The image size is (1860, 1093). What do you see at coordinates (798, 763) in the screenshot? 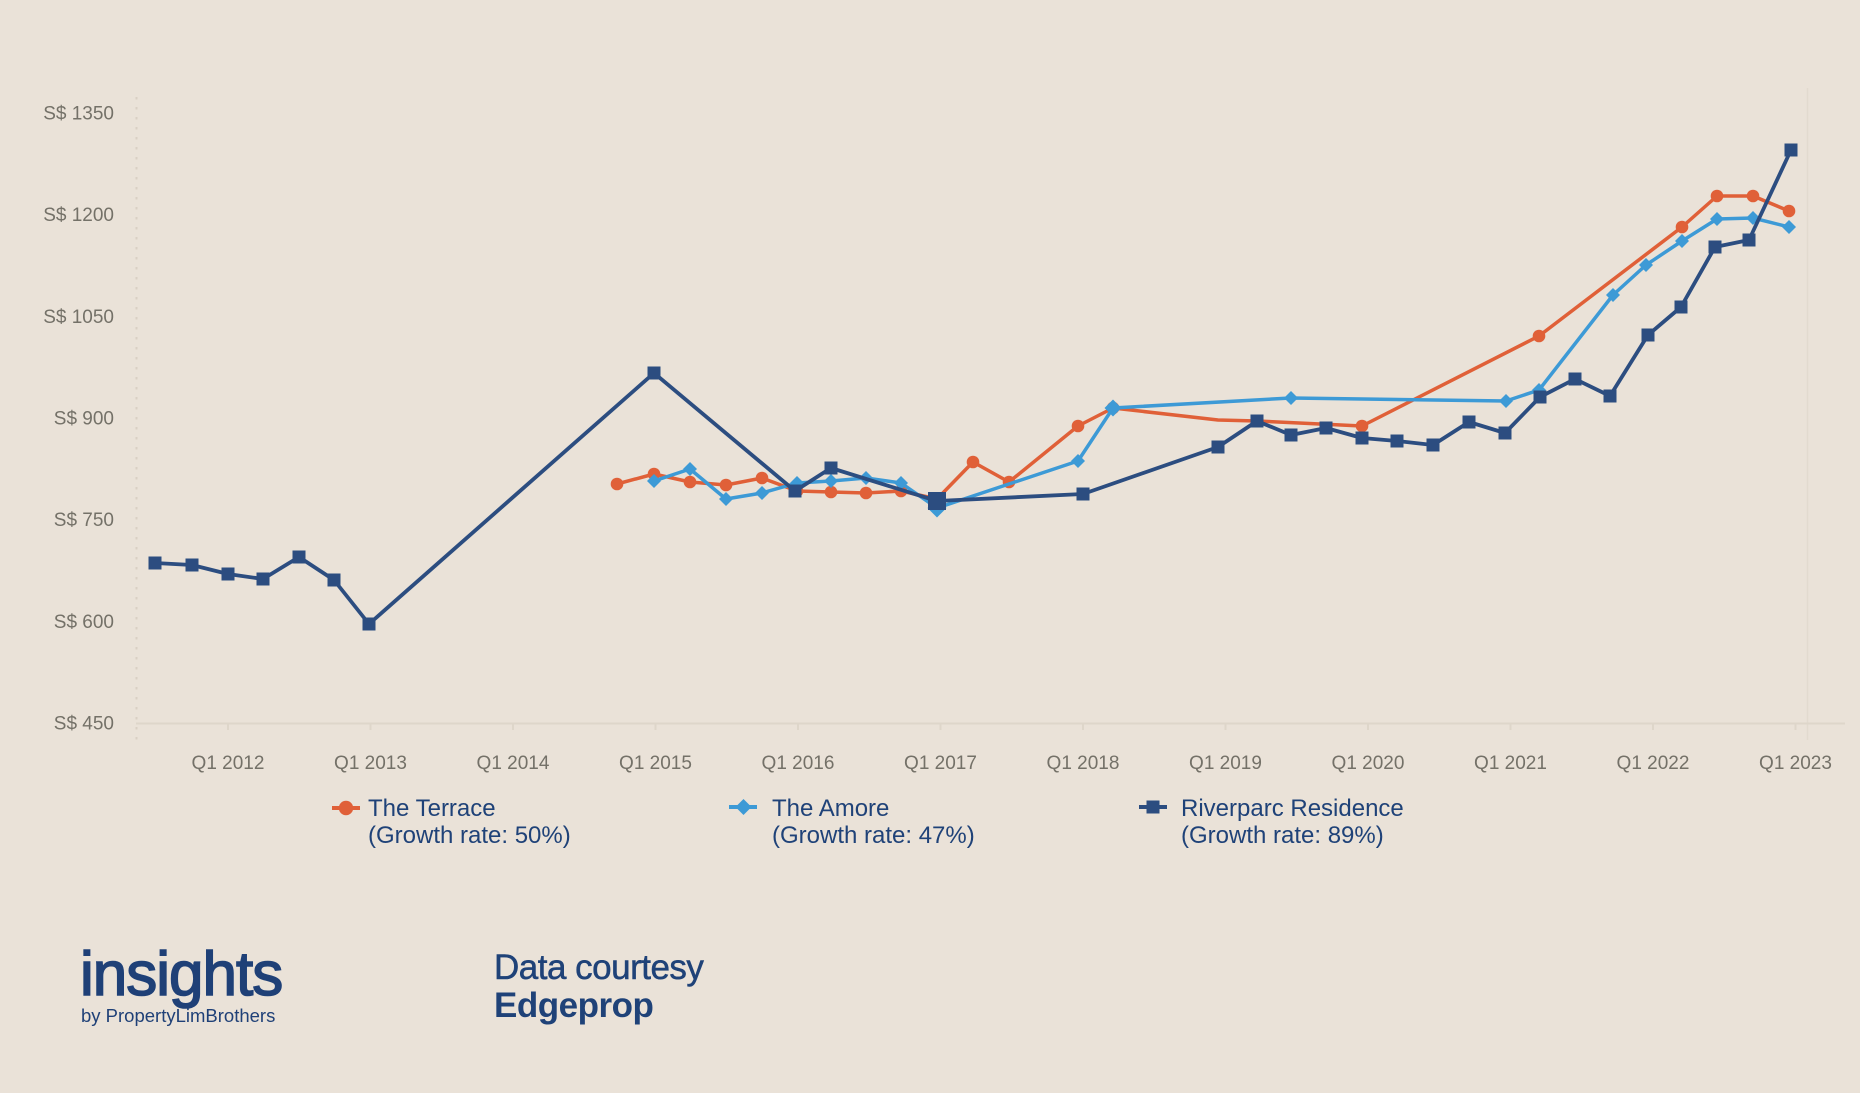
I see `svg-text: Q1 2016` at bounding box center [798, 763].